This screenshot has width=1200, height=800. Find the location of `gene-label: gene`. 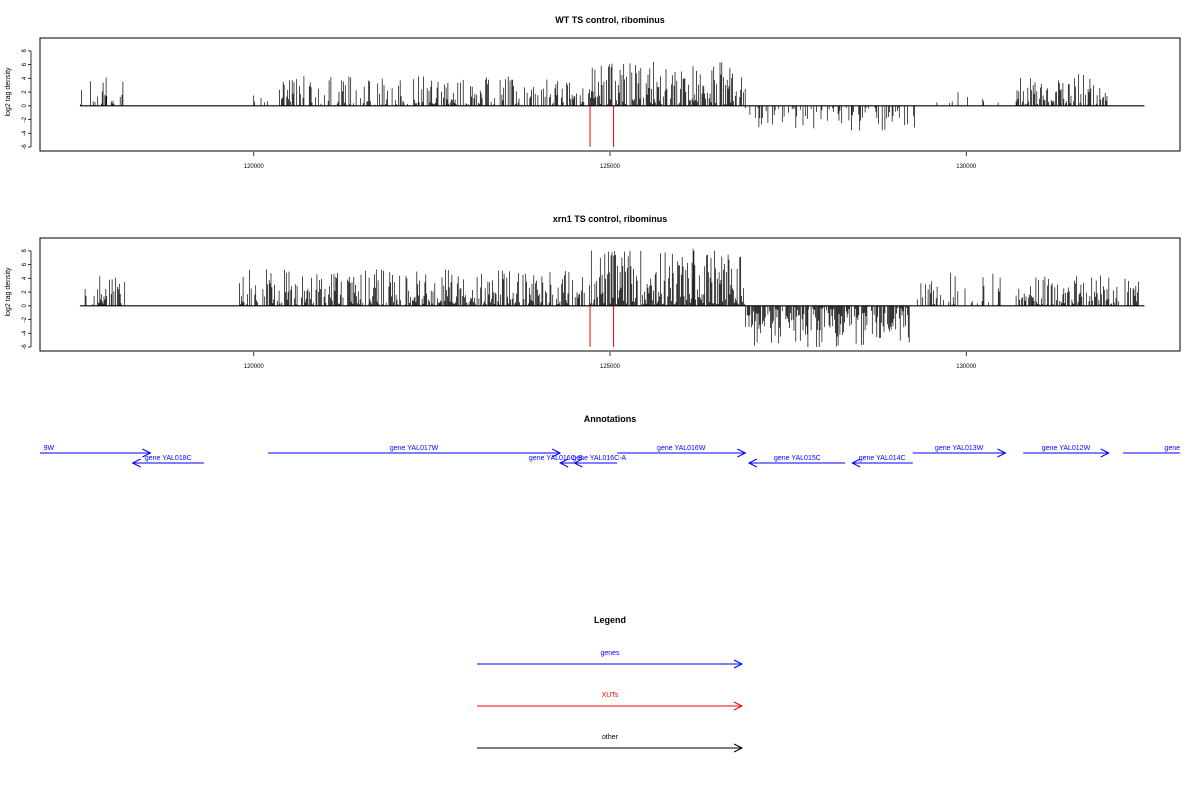

gene-label: gene is located at coordinates (1172, 448).